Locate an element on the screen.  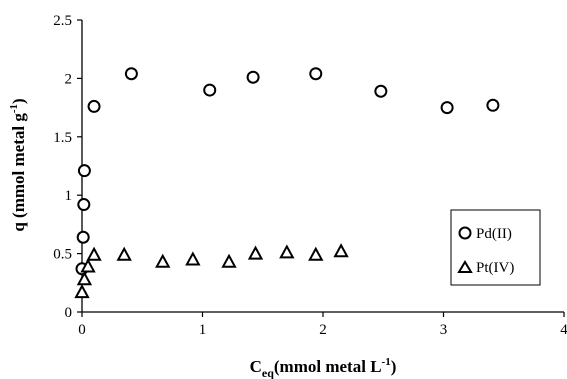
y-axis-ticks: 0 0.5 1 1.5 2 2.5 is located at coordinates (67, 167).